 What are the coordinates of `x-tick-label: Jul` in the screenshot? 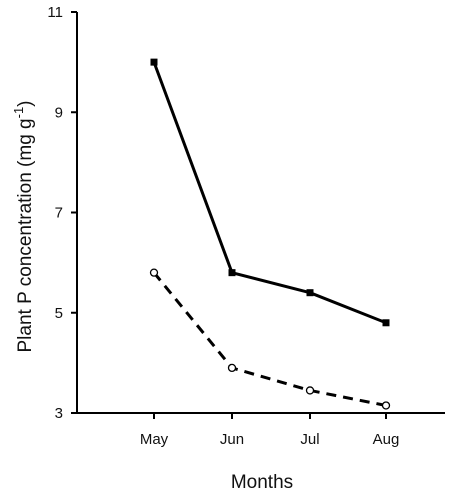 It's located at (309, 439).